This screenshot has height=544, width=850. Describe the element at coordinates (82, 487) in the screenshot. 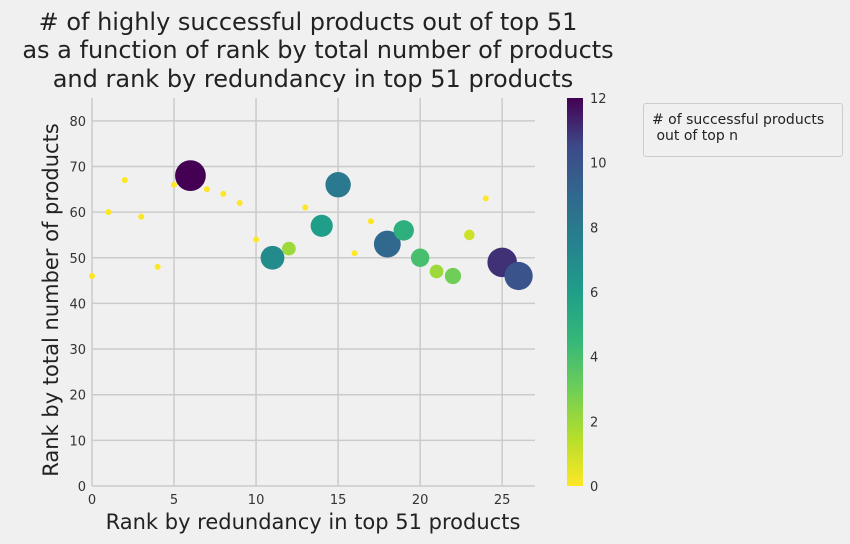

I see `y-tick-label: 0` at that location.